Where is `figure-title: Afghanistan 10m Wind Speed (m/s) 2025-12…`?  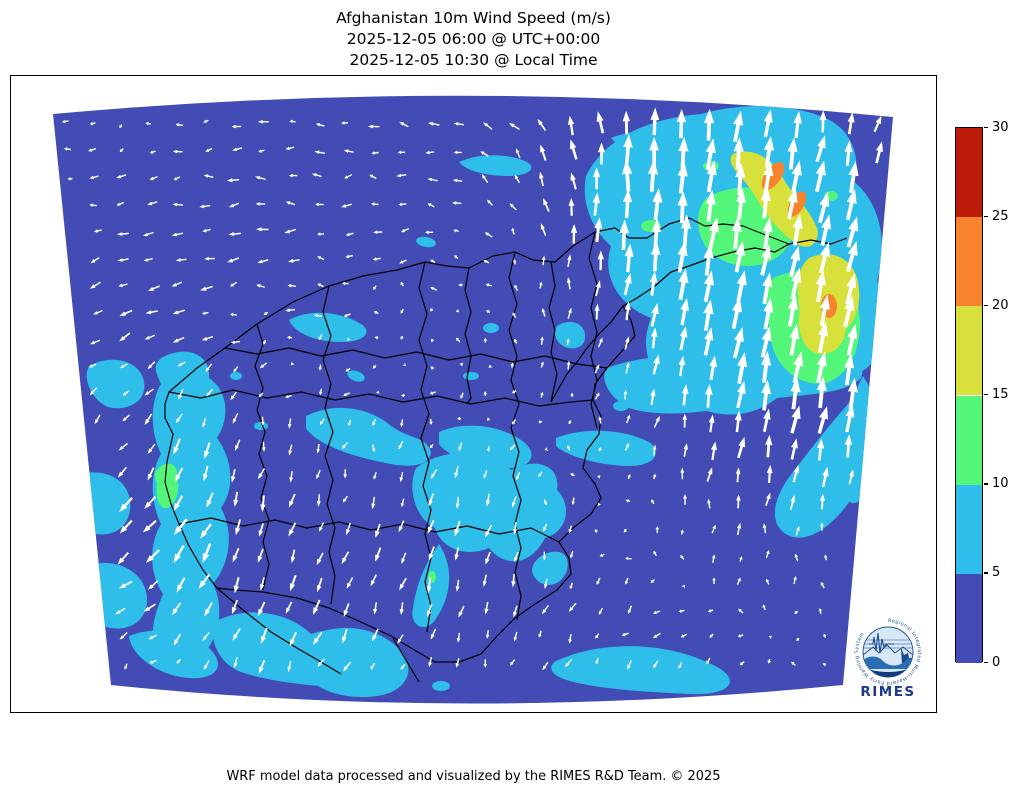 figure-title: Afghanistan 10m Wind Speed (m/s) 2025-12… is located at coordinates (473, 39).